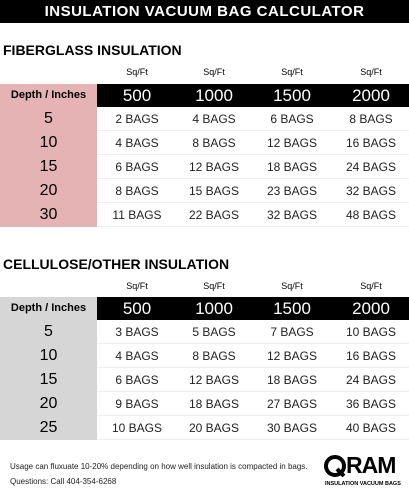  What do you see at coordinates (371, 428) in the screenshot?
I see `bag-count: 40 BAGS` at bounding box center [371, 428].